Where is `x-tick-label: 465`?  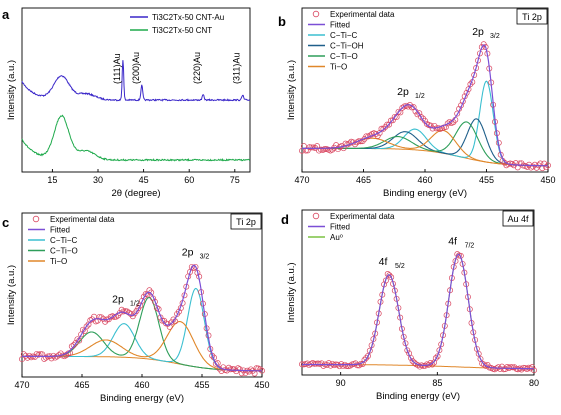 x-tick-label: 465 is located at coordinates (81, 385).